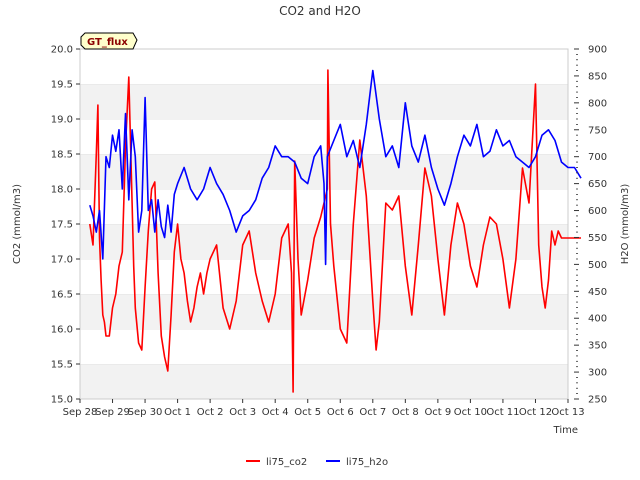  I want to click on chart-title: CO2 and H2O, so click(320, 11).